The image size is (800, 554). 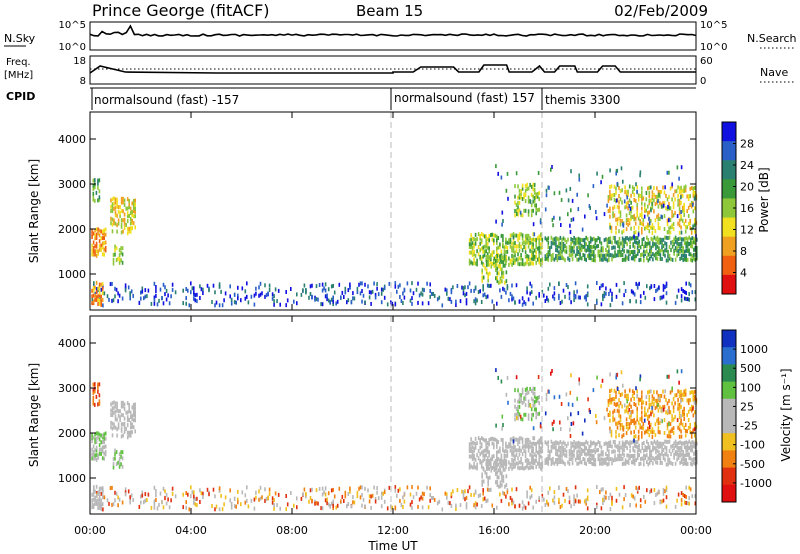 I want to click on freq-tick-bottom: 8, so click(x=83, y=81).